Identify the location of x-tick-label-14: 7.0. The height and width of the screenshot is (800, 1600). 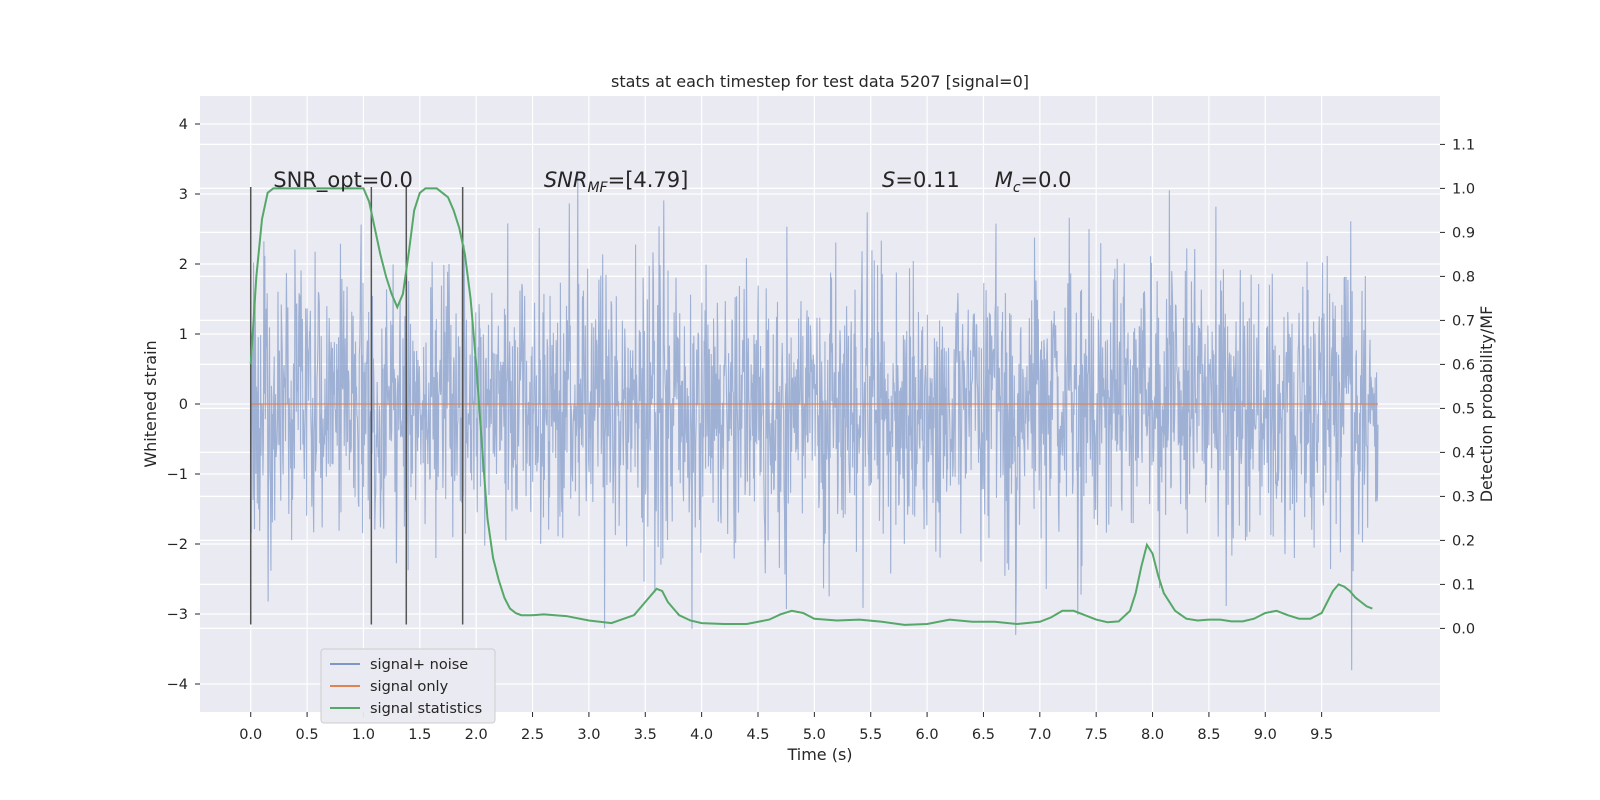
(1039, 735).